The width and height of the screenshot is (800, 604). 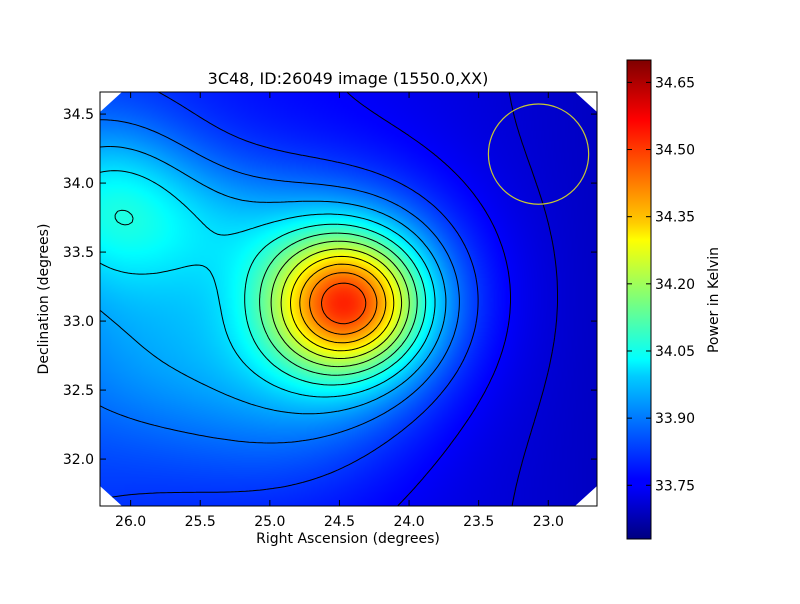 I want to click on beam-circle, so click(x=538, y=154).